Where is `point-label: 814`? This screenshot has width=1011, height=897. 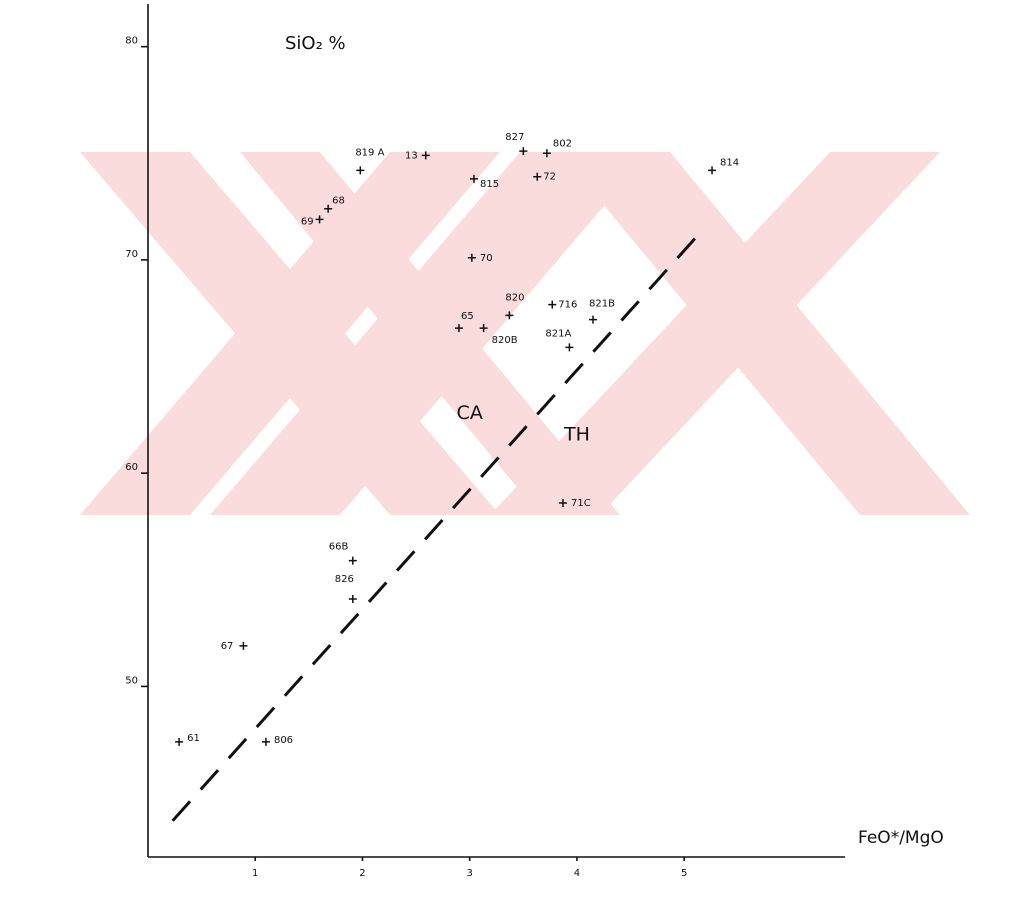
point-label: 814 is located at coordinates (729, 162).